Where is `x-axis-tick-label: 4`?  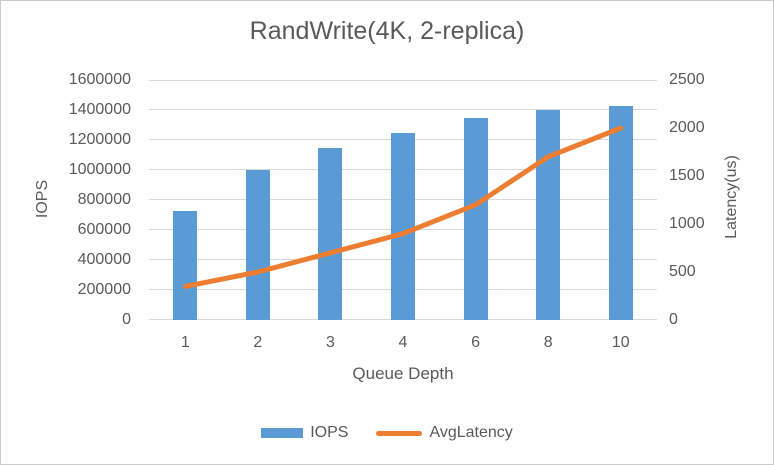
x-axis-tick-label: 4 is located at coordinates (403, 342).